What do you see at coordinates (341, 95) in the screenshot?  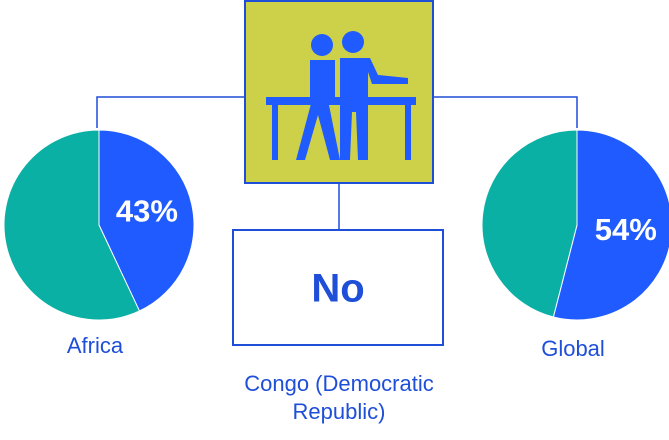 I see `icon` at bounding box center [341, 95].